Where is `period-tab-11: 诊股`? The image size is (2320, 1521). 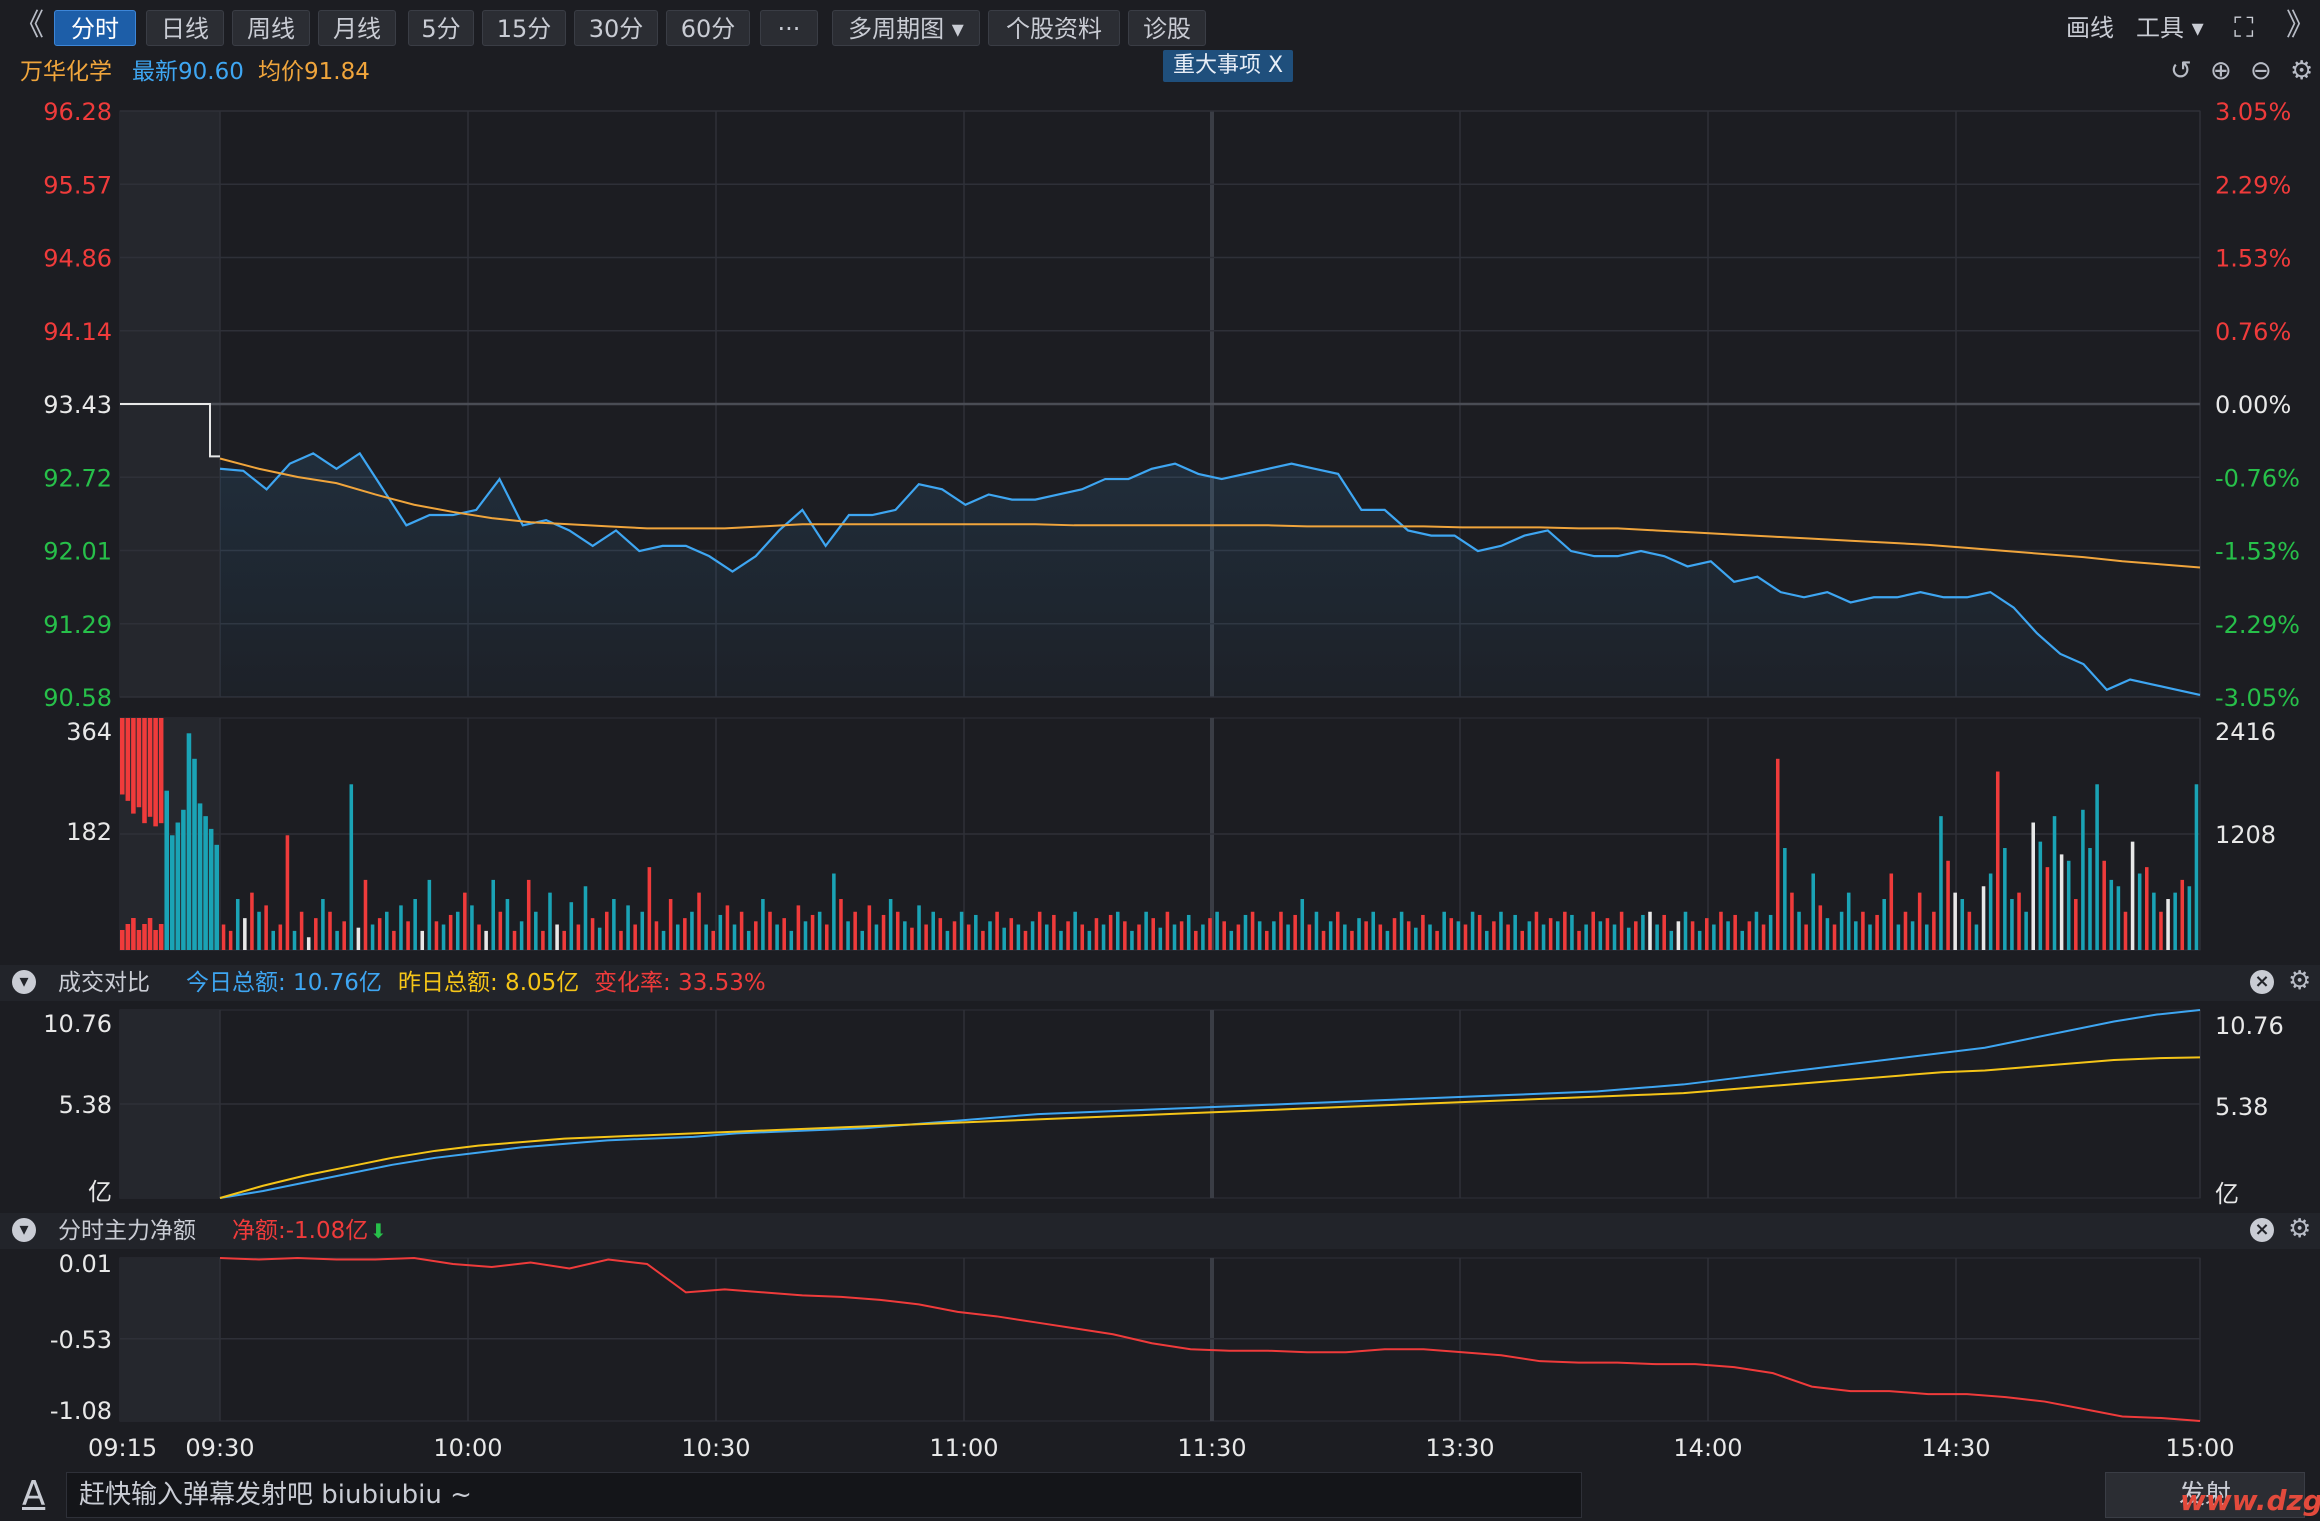
period-tab-11: 诊股 is located at coordinates (1167, 28).